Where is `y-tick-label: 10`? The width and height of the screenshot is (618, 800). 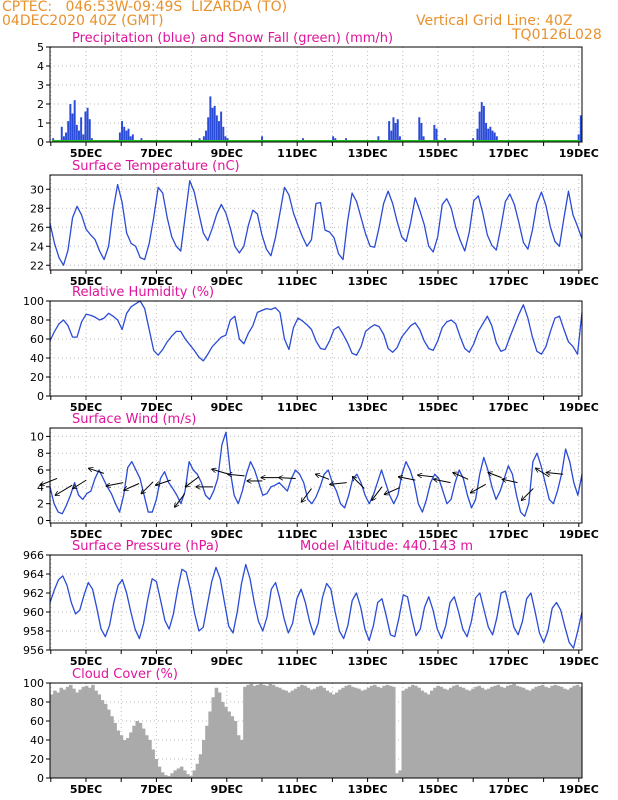
y-tick-label: 10 is located at coordinates (37, 436).